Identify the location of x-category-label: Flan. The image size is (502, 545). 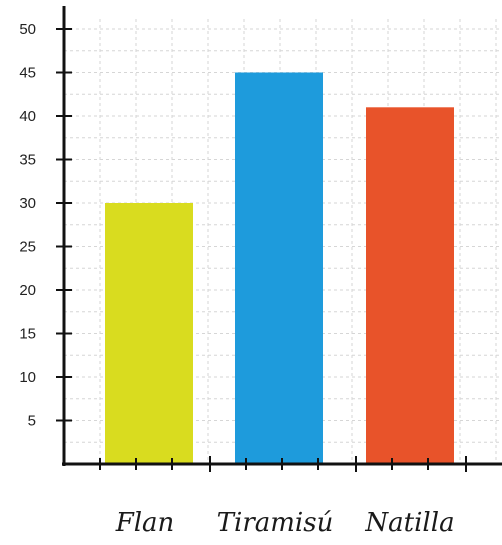
(145, 523).